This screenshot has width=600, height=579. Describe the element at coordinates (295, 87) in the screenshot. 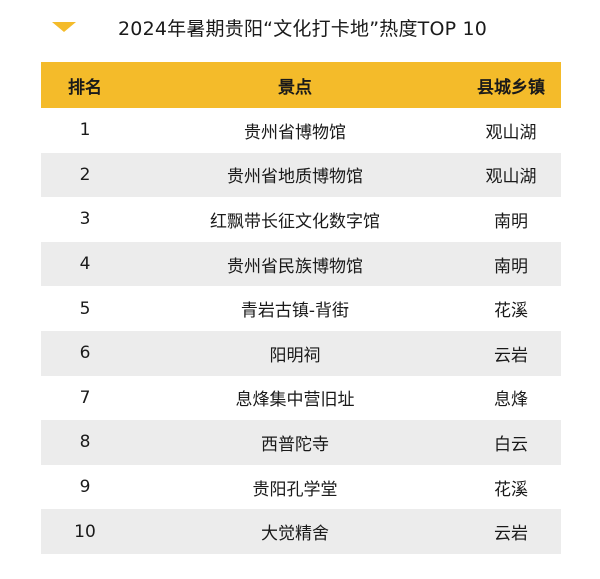

I see `header-spot: 景点` at that location.